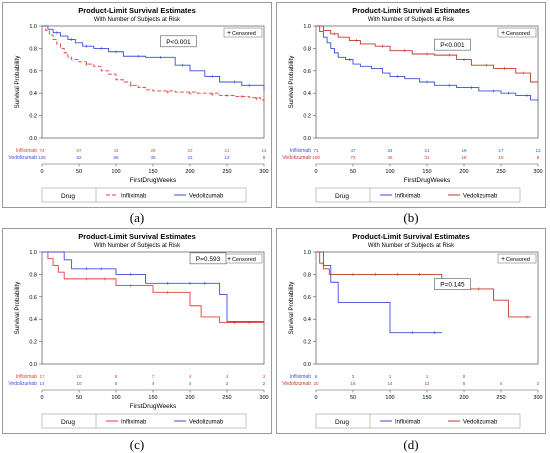 This screenshot has height=453, width=550. I want to click on risk-count: 20, so click(316, 383).